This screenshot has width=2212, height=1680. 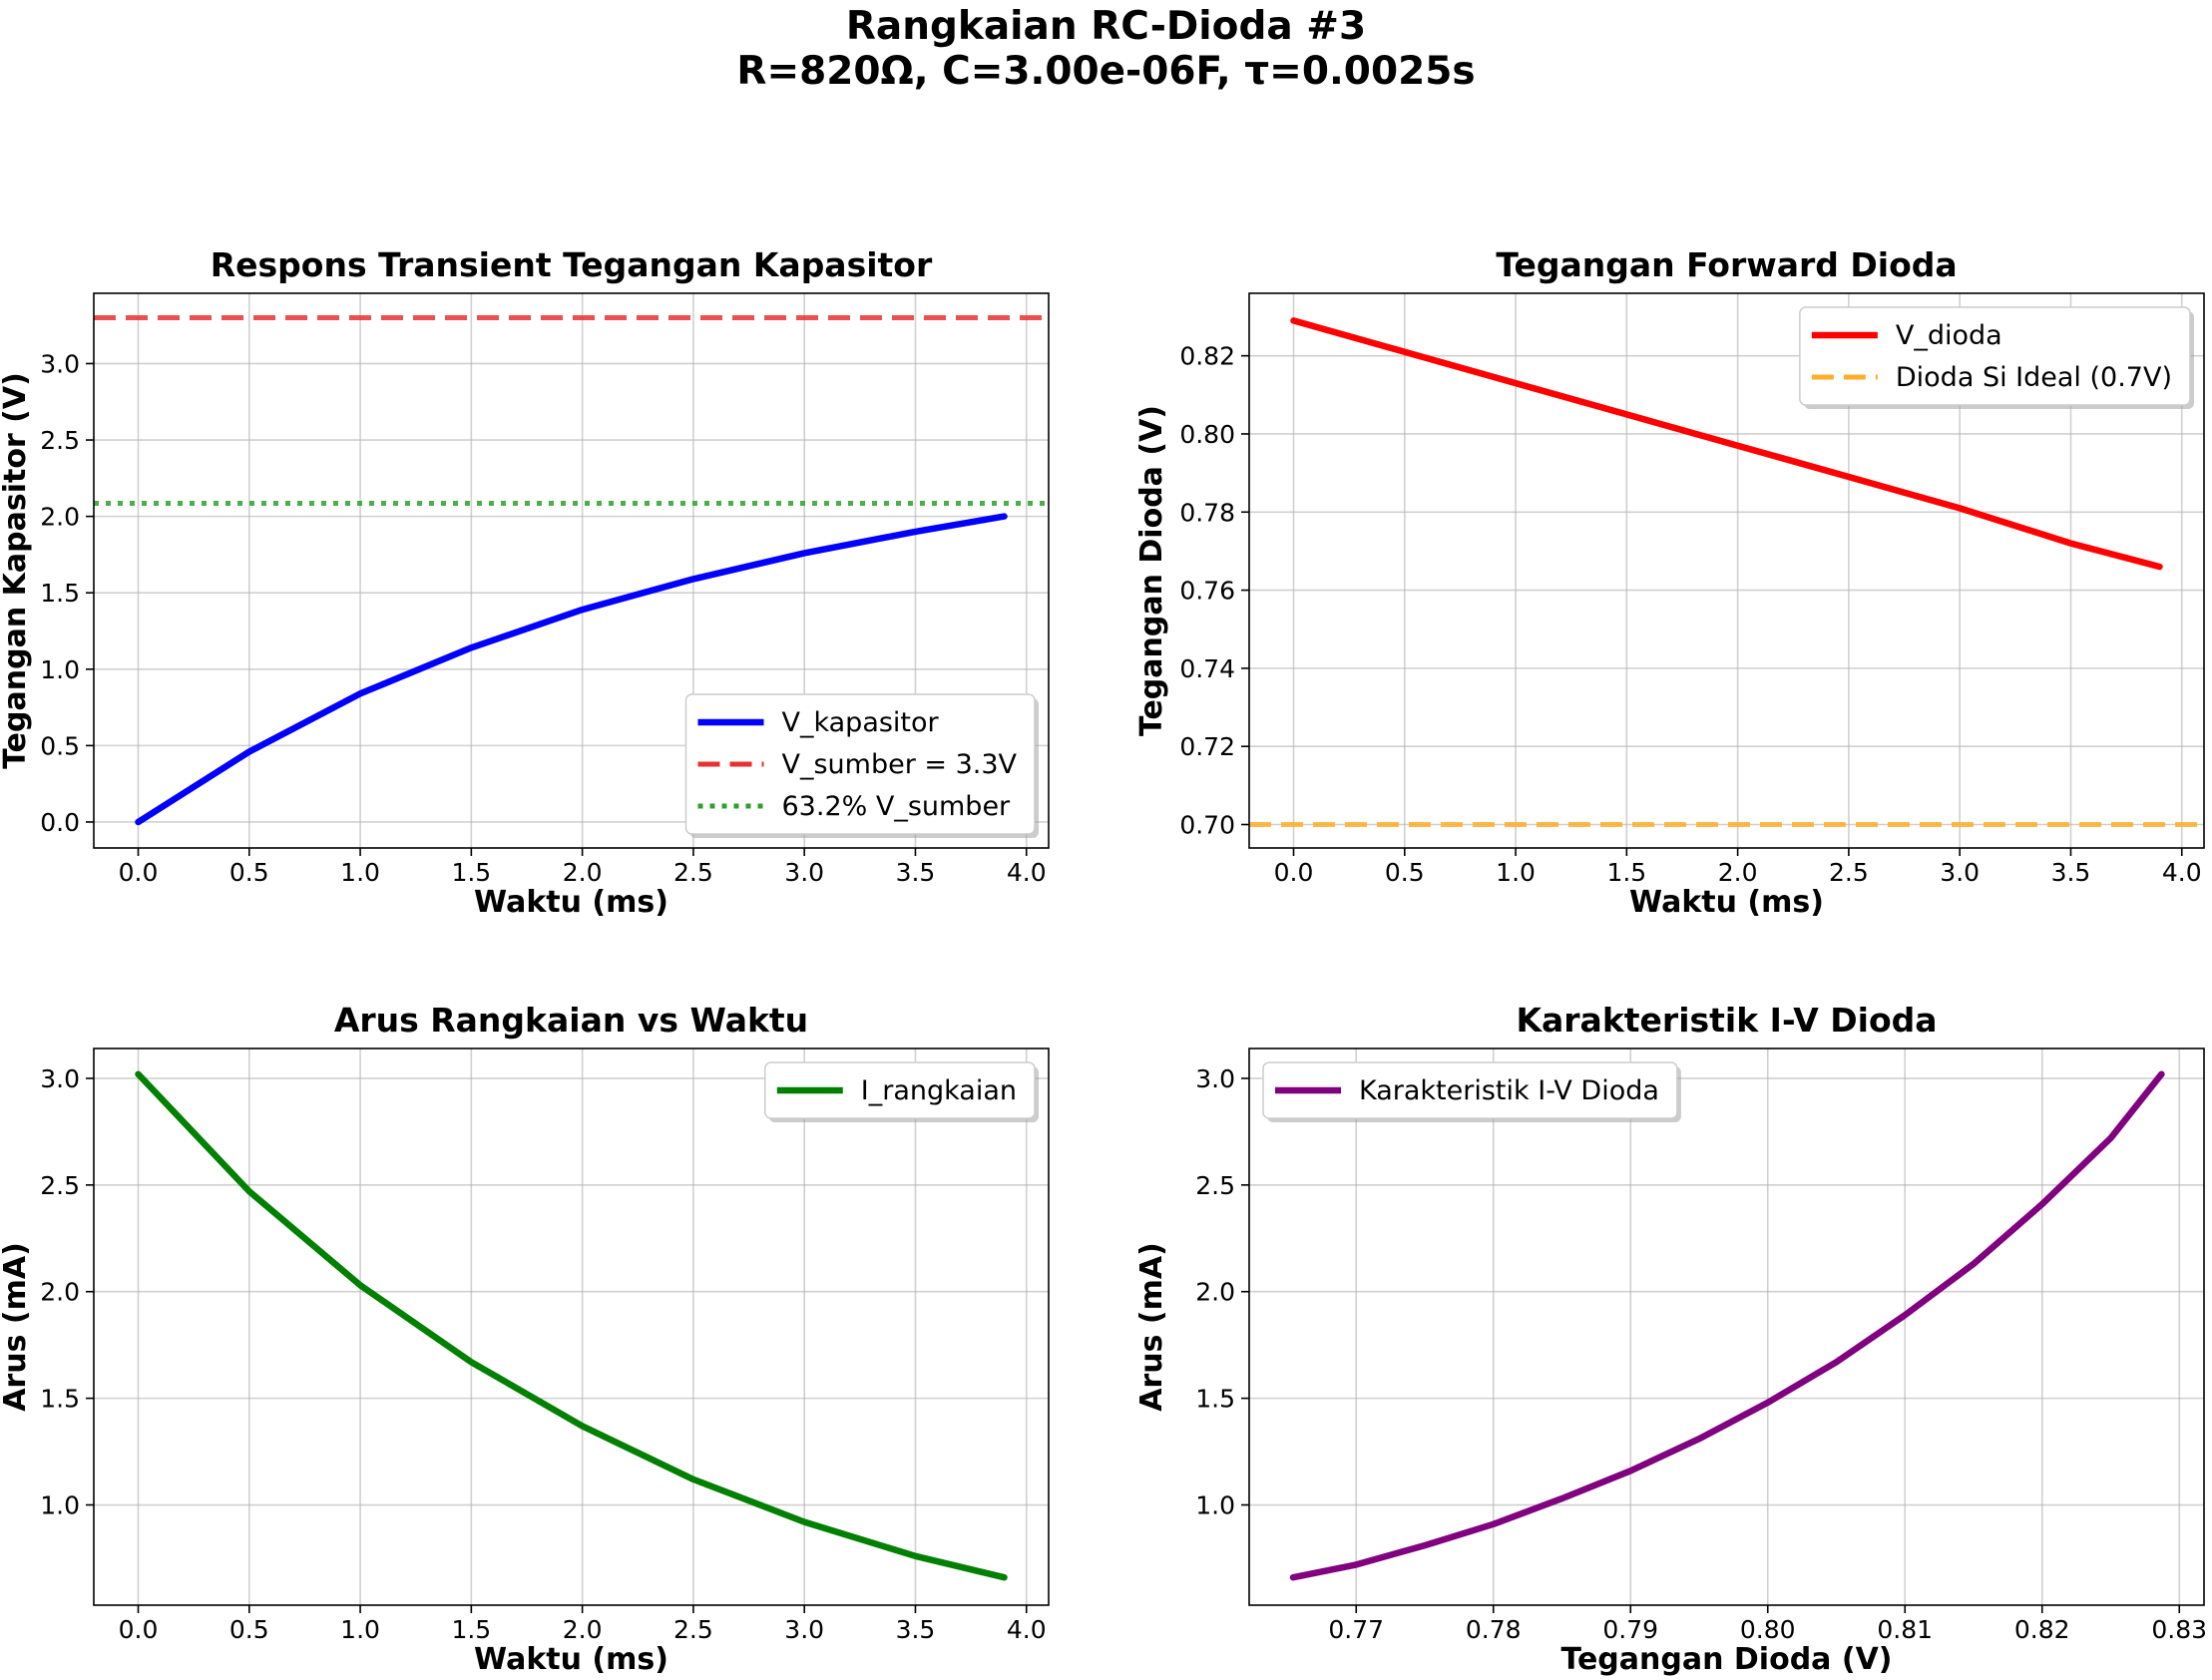 What do you see at coordinates (1356, 1629) in the screenshot?
I see `x-tick-label: 0.77` at bounding box center [1356, 1629].